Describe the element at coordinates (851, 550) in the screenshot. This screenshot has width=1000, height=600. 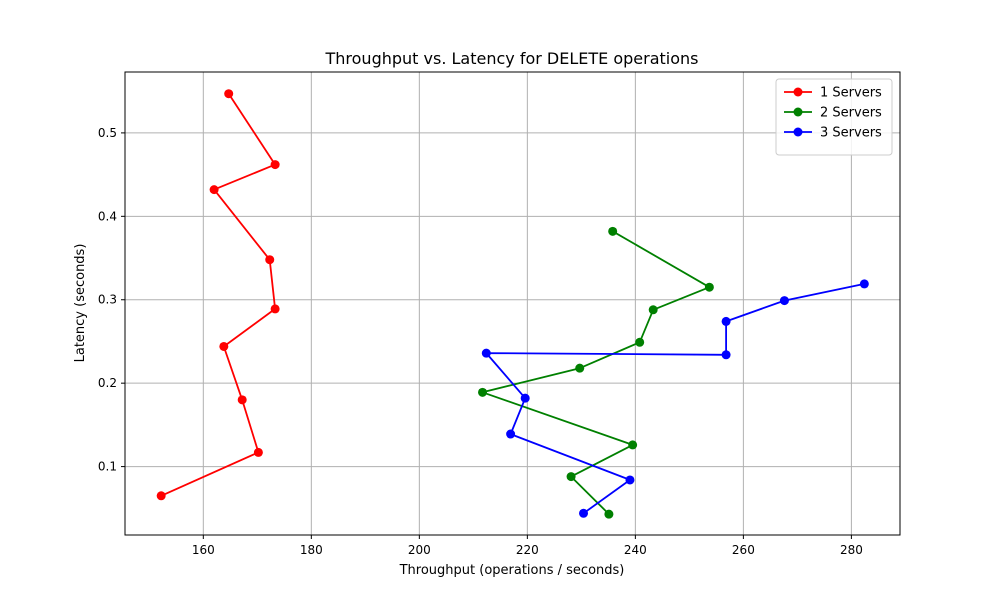
I see `x-tick-label: 280` at that location.